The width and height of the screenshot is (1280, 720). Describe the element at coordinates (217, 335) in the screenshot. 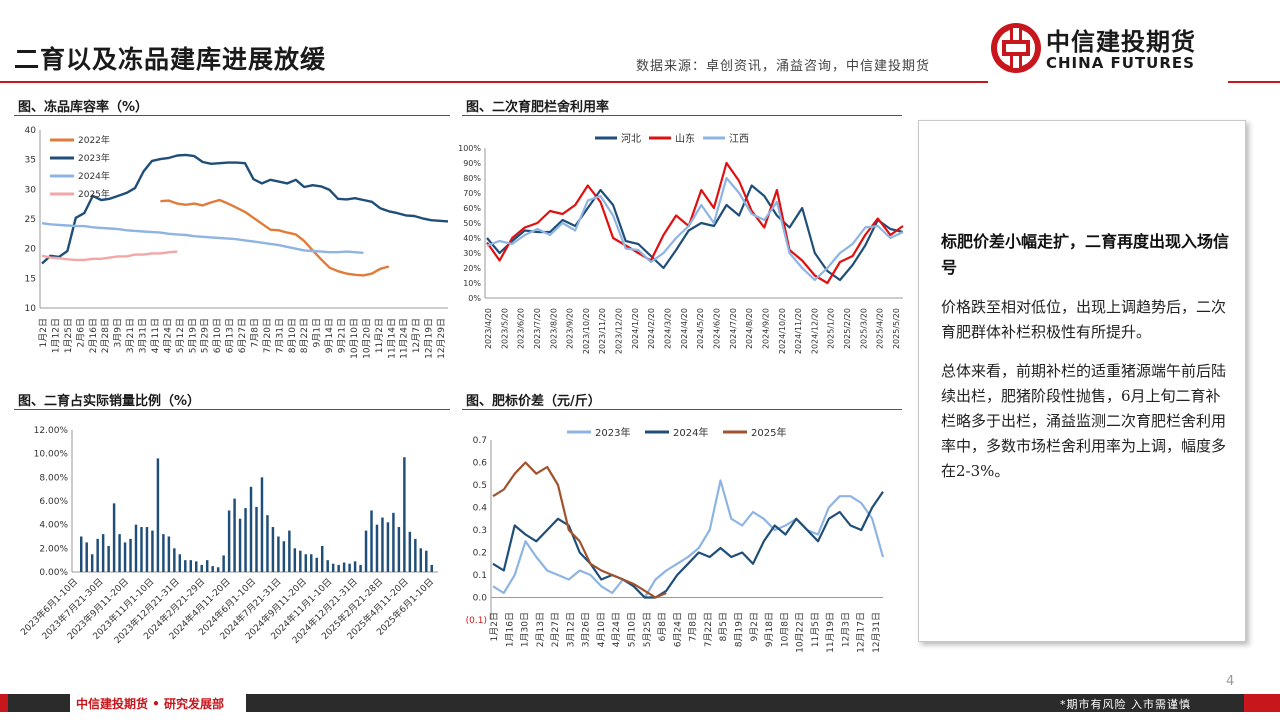

I see `c1-xtick: 6月10日` at that location.